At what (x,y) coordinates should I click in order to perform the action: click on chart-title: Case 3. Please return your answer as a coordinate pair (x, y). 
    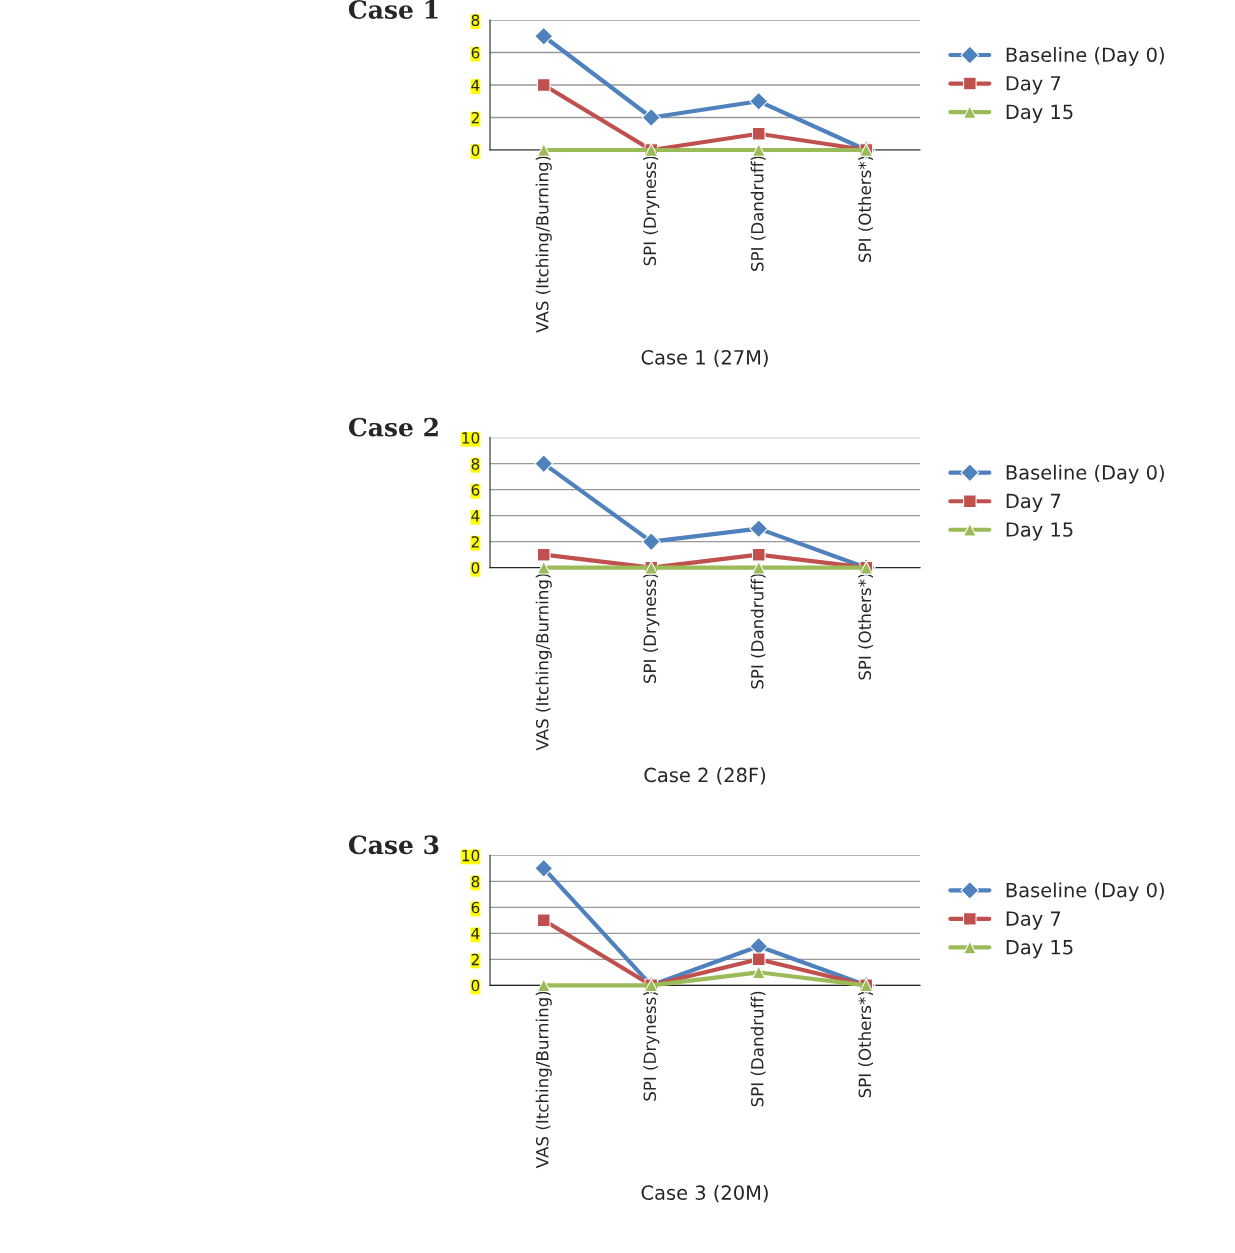
    Looking at the image, I should click on (393, 845).